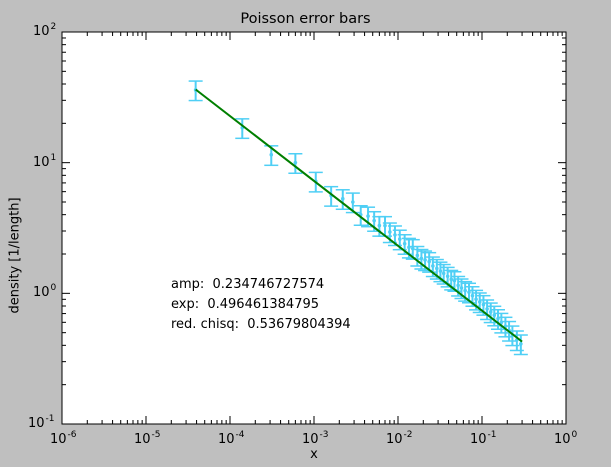  What do you see at coordinates (231, 438) in the screenshot?
I see `x-tick-label: 10⁻⁴` at bounding box center [231, 438].